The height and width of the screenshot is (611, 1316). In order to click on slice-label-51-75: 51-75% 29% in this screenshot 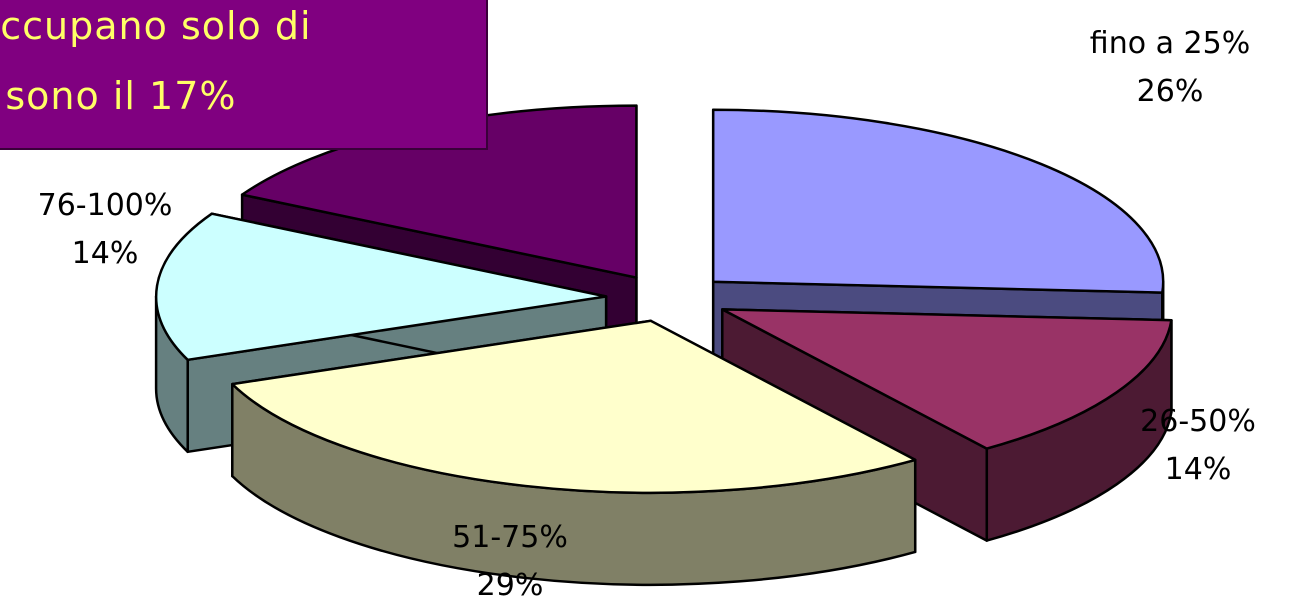, I will do `click(510, 562)`.